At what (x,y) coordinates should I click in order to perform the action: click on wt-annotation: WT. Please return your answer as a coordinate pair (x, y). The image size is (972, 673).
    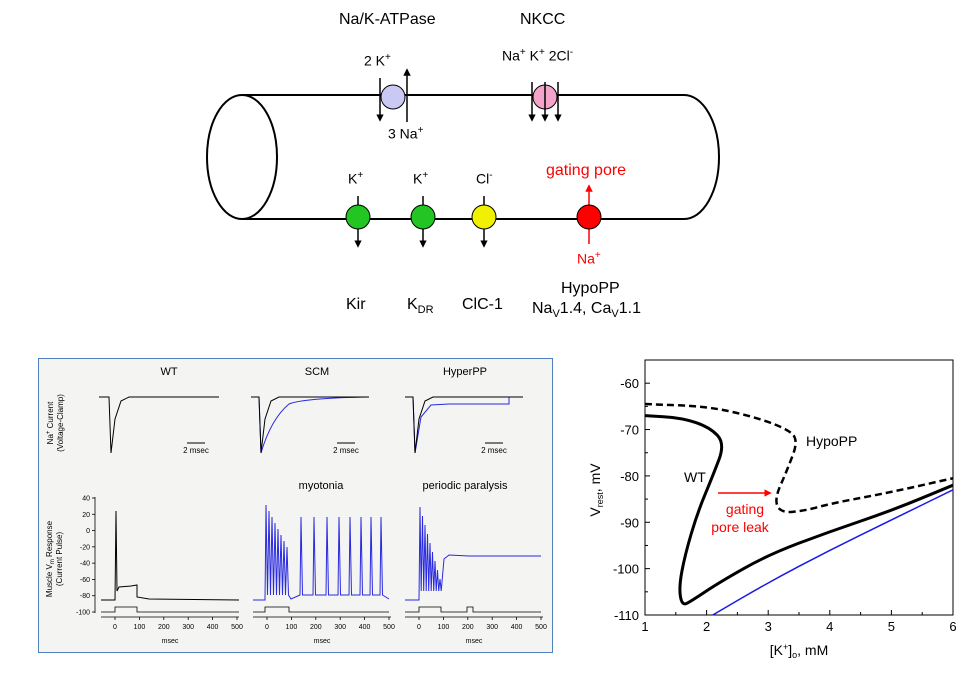
    Looking at the image, I should click on (695, 477).